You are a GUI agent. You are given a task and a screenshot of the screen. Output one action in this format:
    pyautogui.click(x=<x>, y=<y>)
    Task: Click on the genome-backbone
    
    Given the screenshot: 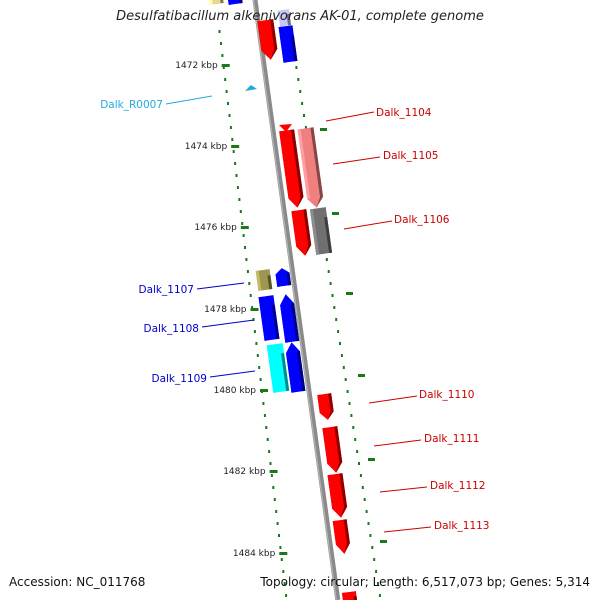 What is the action you would take?
    pyautogui.click(x=296, y=300)
    